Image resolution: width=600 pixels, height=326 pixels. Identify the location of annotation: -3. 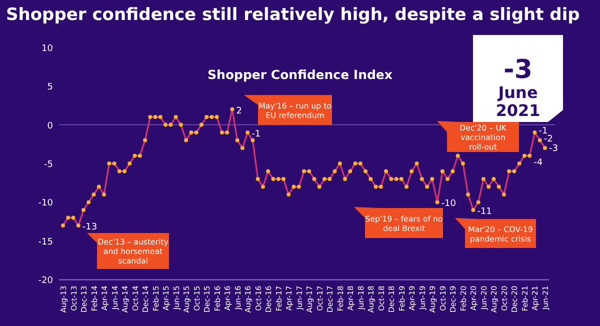
(518, 70).